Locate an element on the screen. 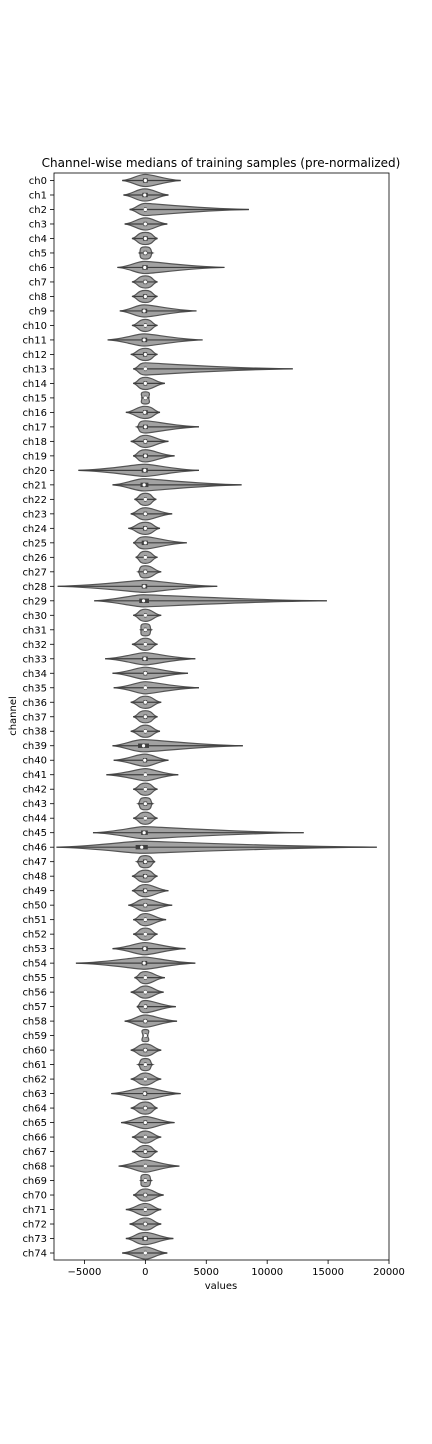 This screenshot has width=432, height=1444. y-tick-label: ch68 is located at coordinates (34, 1167).